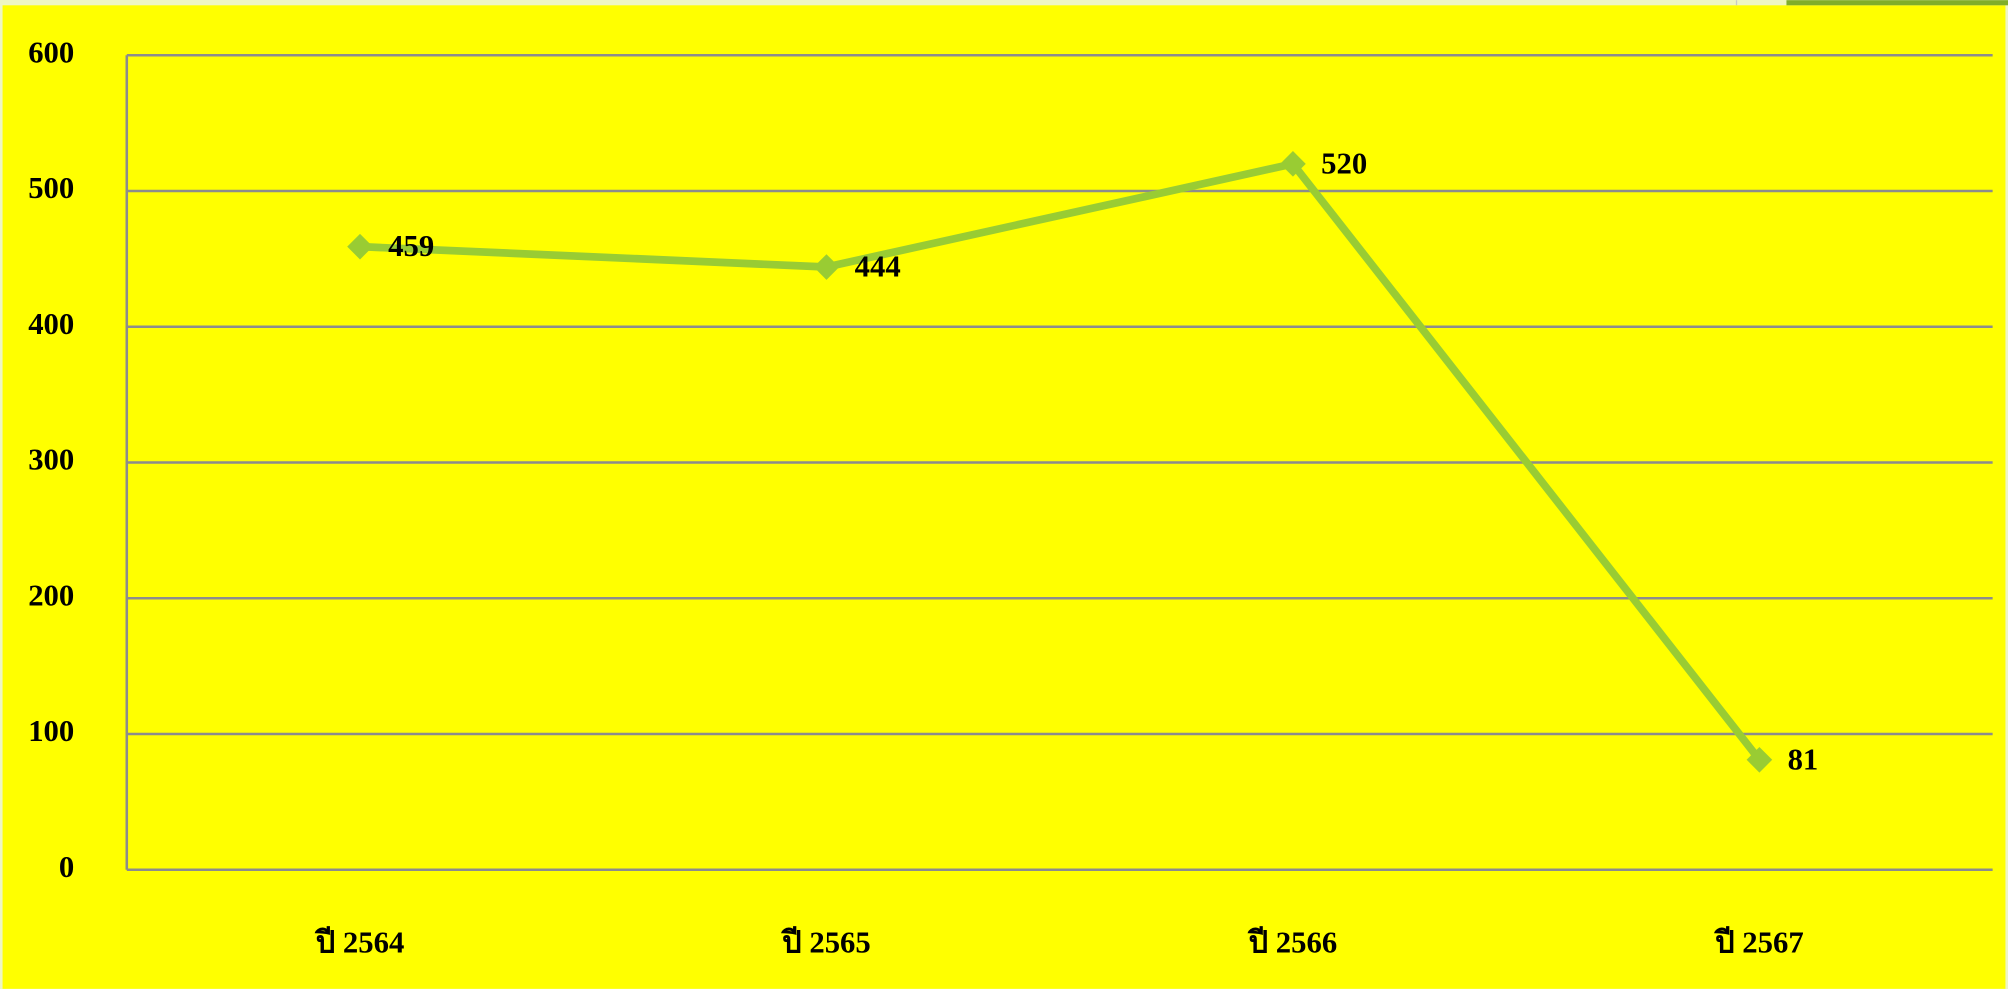 Image resolution: width=2008 pixels, height=989 pixels. I want to click on corner-accent, so click(1897, 3).